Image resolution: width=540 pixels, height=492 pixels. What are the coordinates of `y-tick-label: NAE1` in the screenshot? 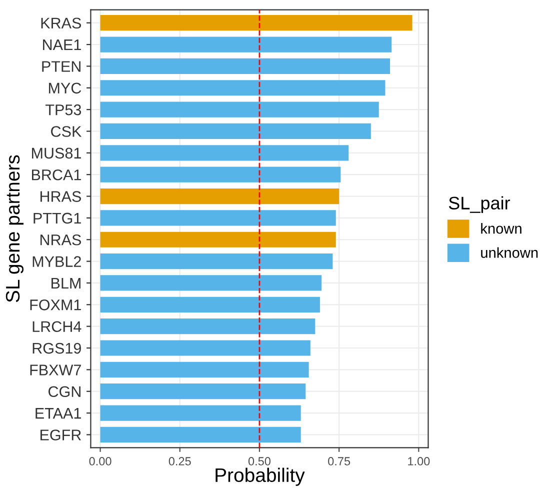 It's located at (62, 45).